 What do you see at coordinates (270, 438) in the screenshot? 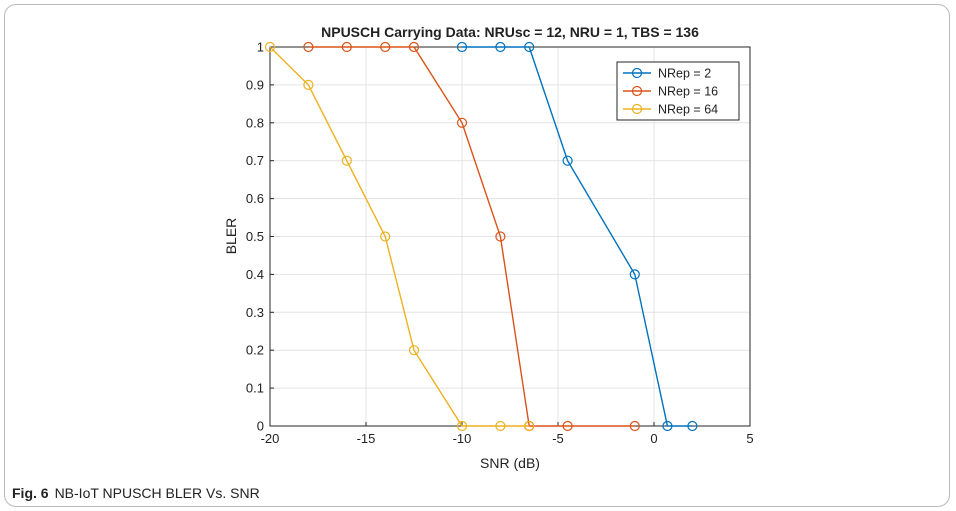
I see `x-tick-label: -20` at bounding box center [270, 438].